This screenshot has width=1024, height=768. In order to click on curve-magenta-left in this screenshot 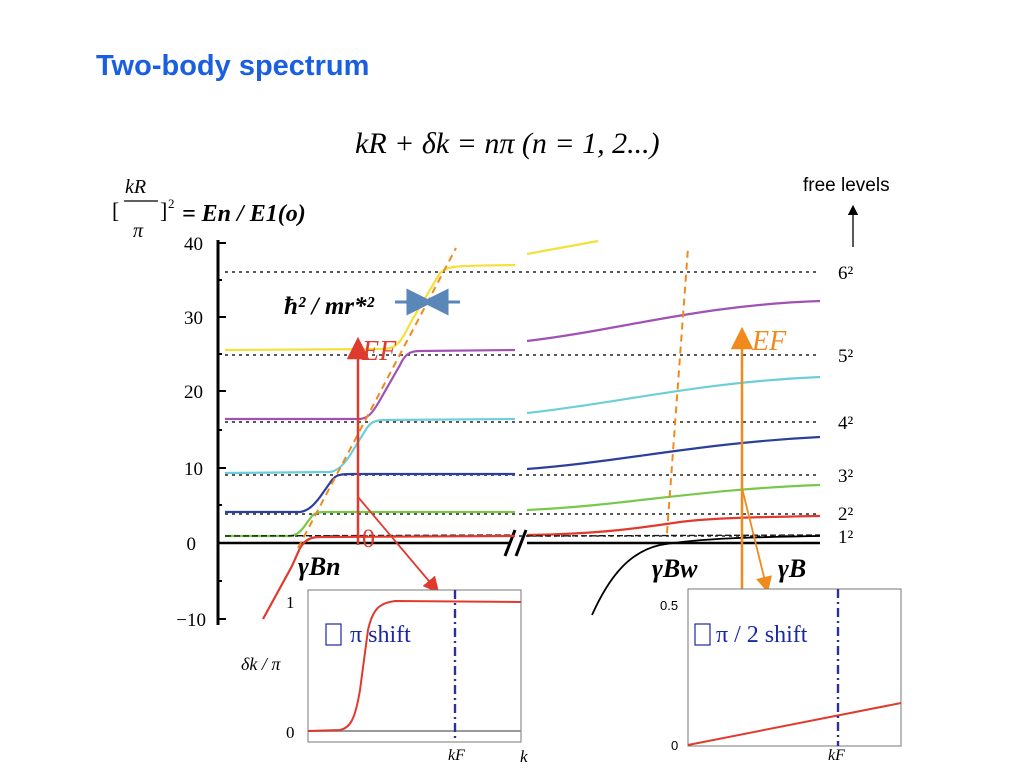, I will do `click(370, 384)`.